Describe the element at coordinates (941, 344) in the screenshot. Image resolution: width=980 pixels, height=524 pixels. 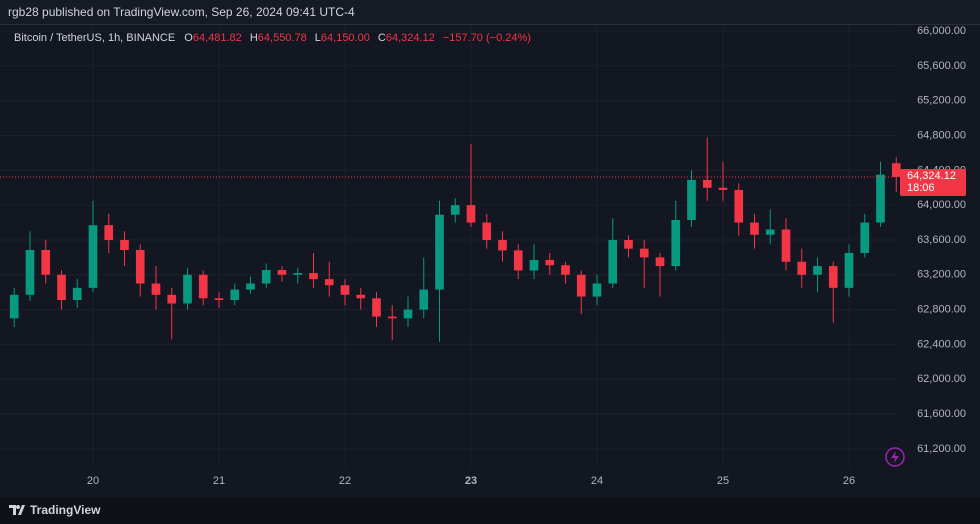
I see `y-tick-label: 62,400.00` at that location.